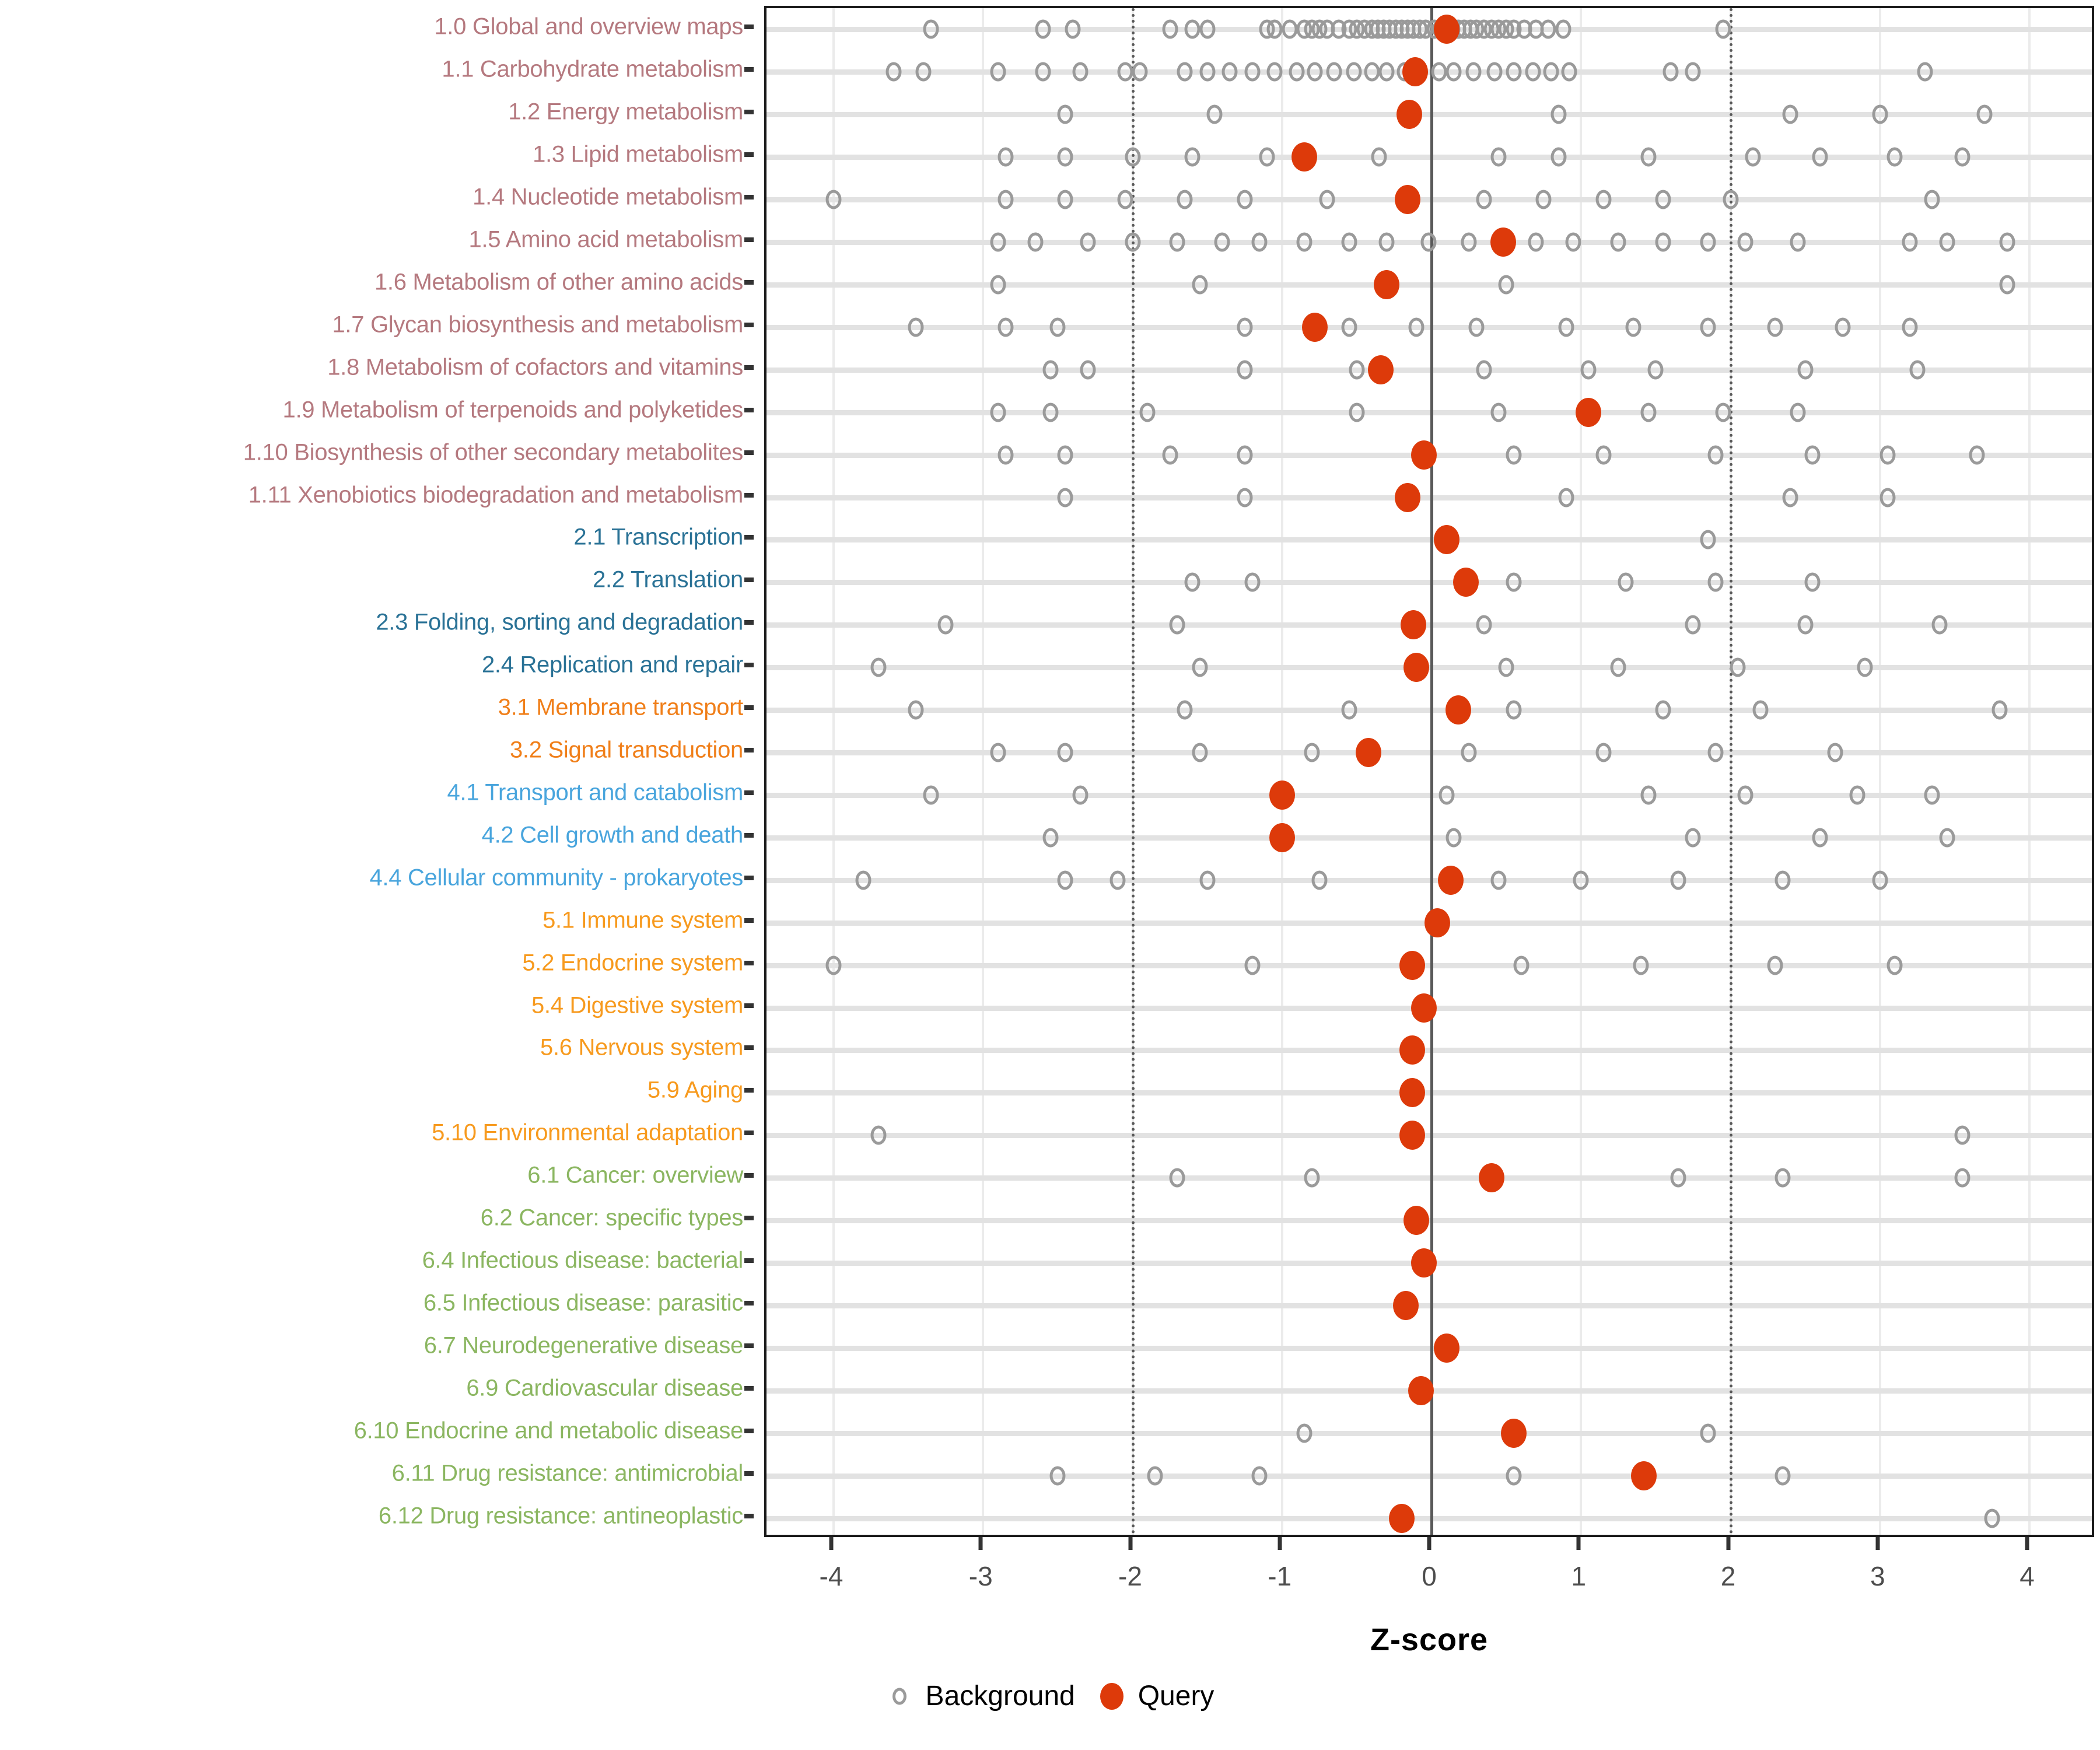  Describe the element at coordinates (625, 112) in the screenshot. I see `y-axis-label: 1.2 Energy metabolism` at that location.